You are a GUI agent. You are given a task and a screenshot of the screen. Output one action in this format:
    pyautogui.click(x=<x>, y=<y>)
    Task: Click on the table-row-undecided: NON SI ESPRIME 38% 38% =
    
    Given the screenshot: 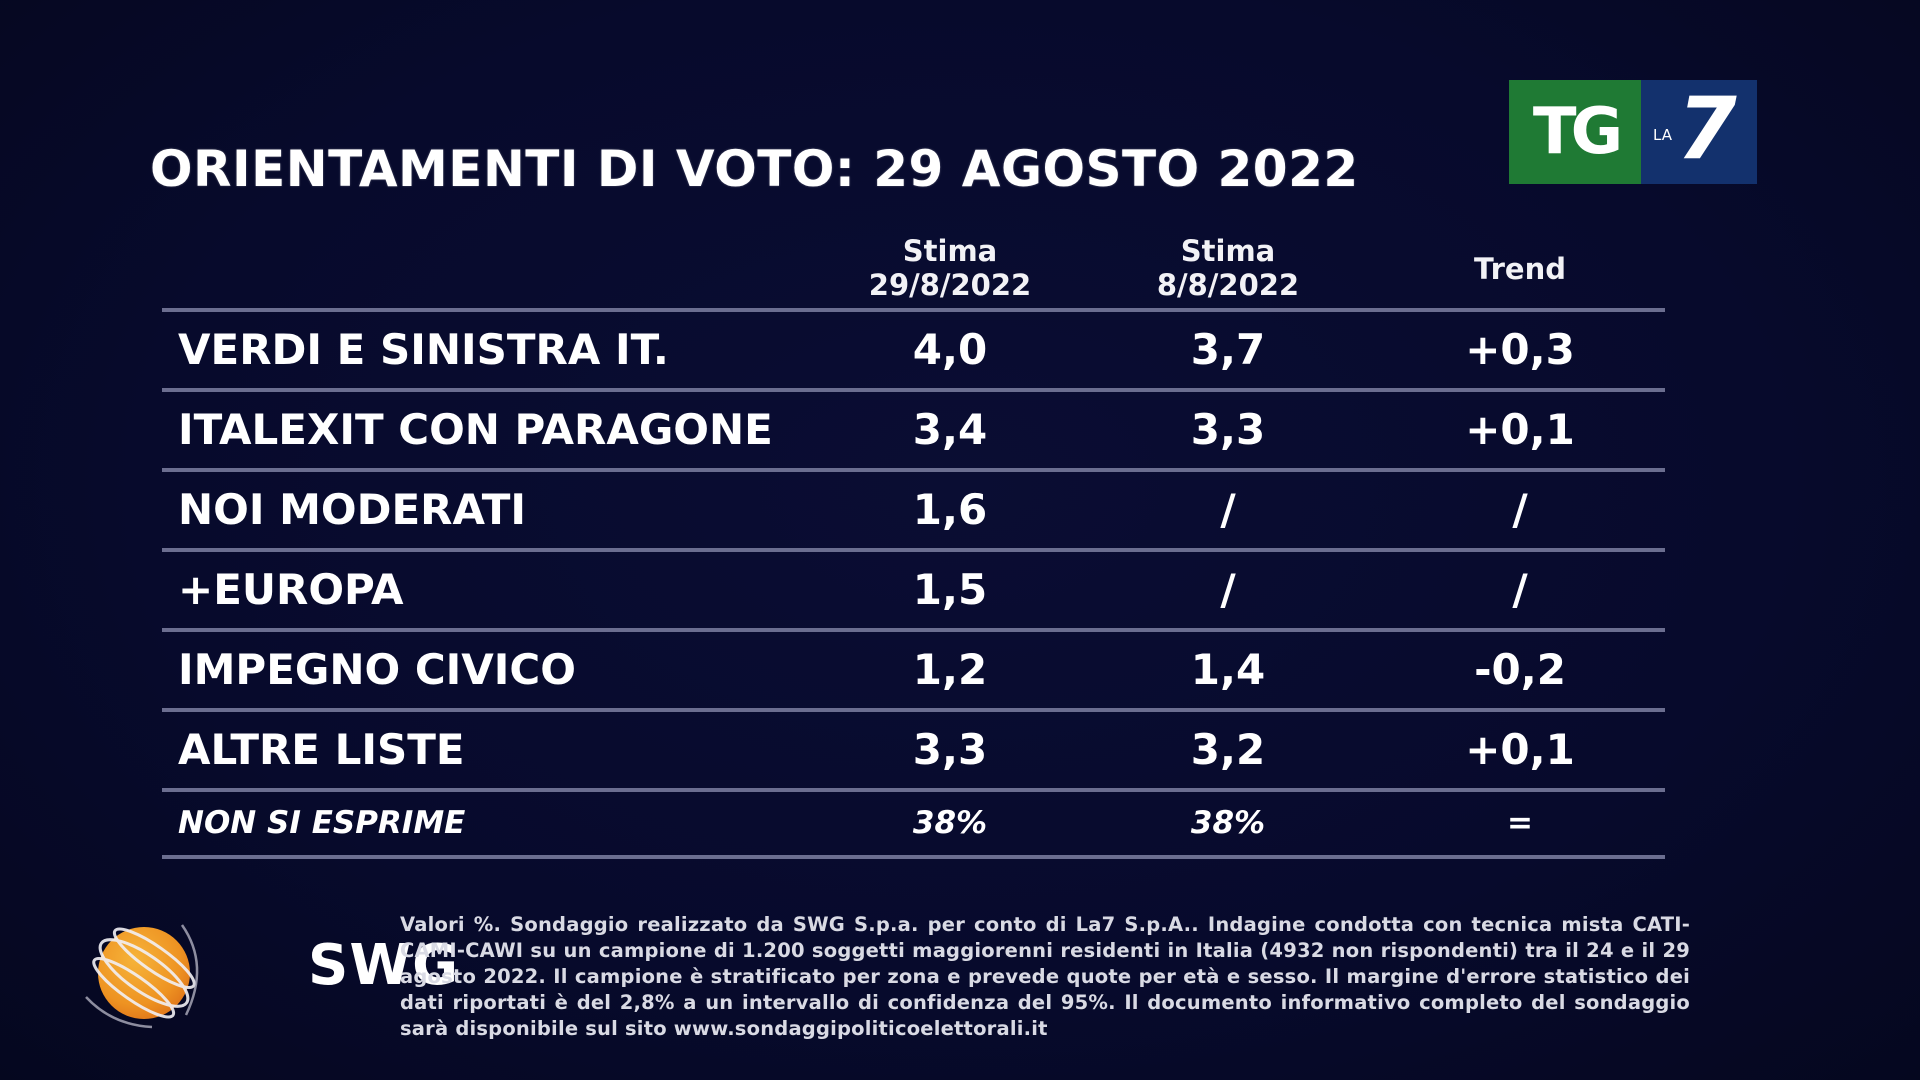 What is the action you would take?
    pyautogui.click(x=913, y=825)
    